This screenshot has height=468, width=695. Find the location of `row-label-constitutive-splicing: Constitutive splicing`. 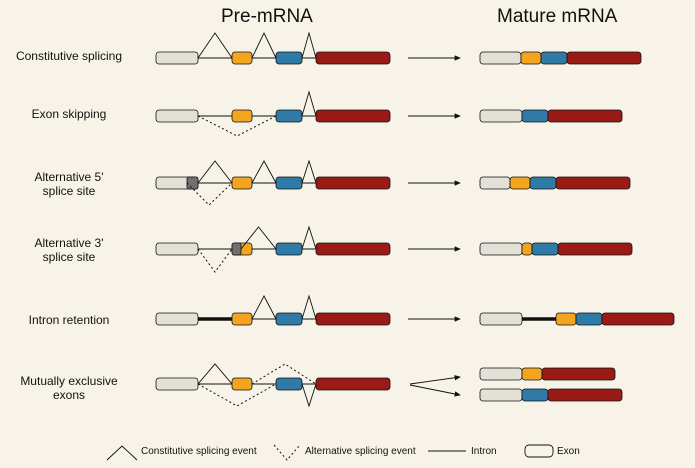

row-label-constitutive-splicing: Constitutive splicing is located at coordinates (69, 56).